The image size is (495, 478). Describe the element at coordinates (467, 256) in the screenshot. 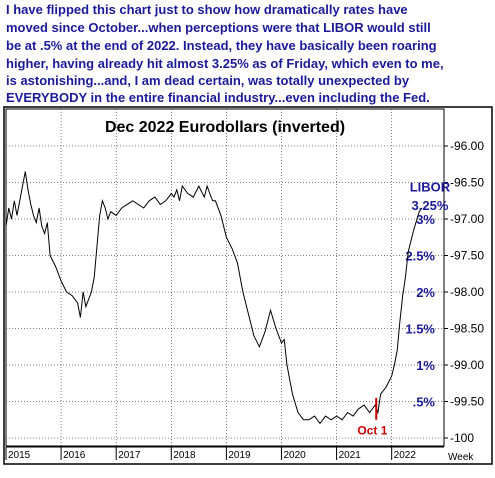

I see `y-tick-label: -97.50` at that location.